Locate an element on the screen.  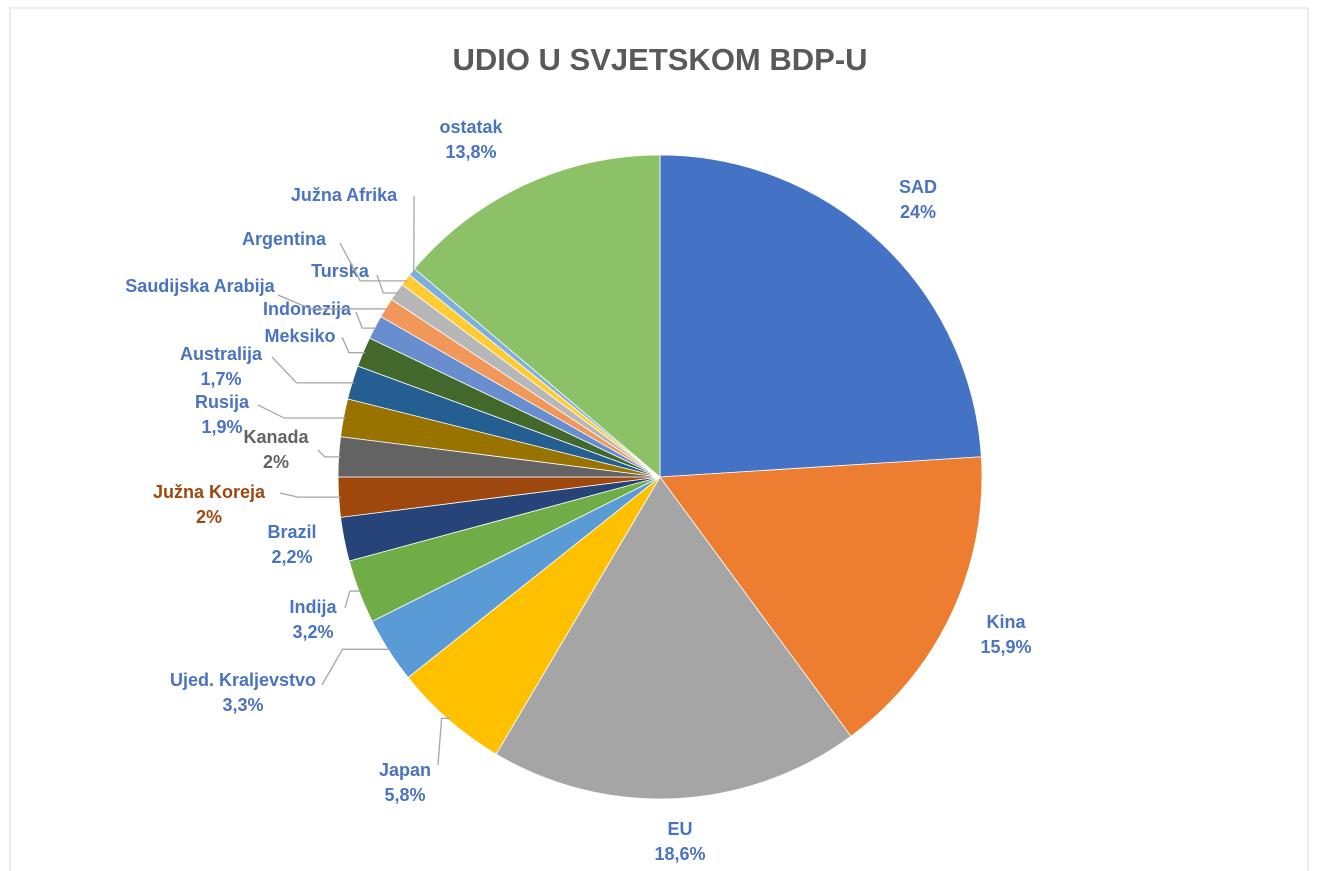
slice-label: Indija is located at coordinates (313, 607).